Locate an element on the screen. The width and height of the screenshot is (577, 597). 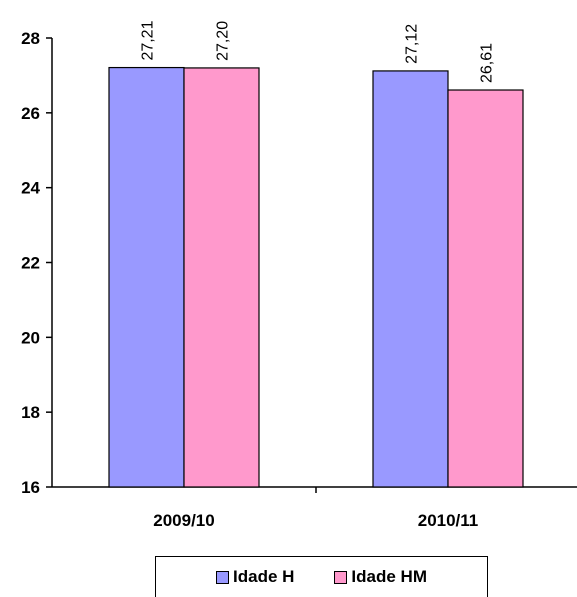
legend-item-idade-hm: Idade HM is located at coordinates (380, 577).